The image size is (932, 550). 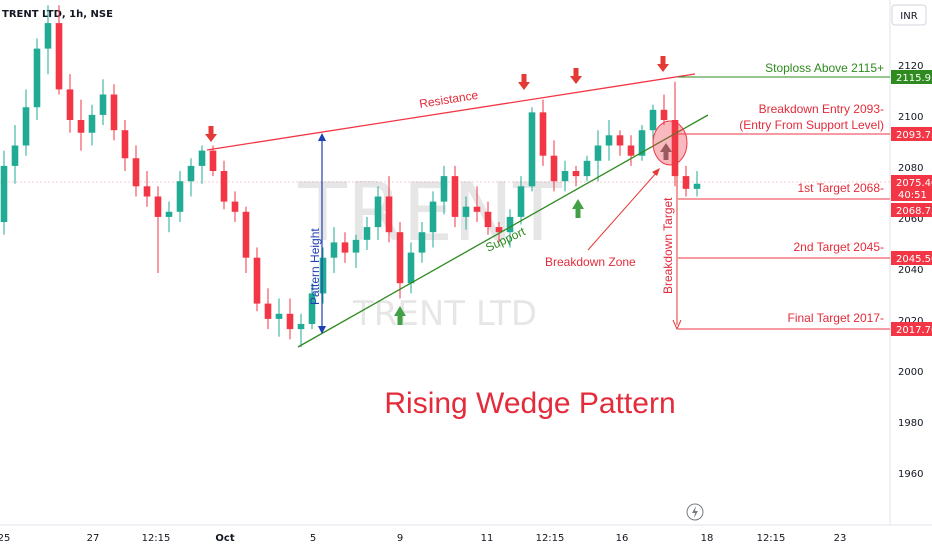 I want to click on current-price-tag, so click(x=911, y=188).